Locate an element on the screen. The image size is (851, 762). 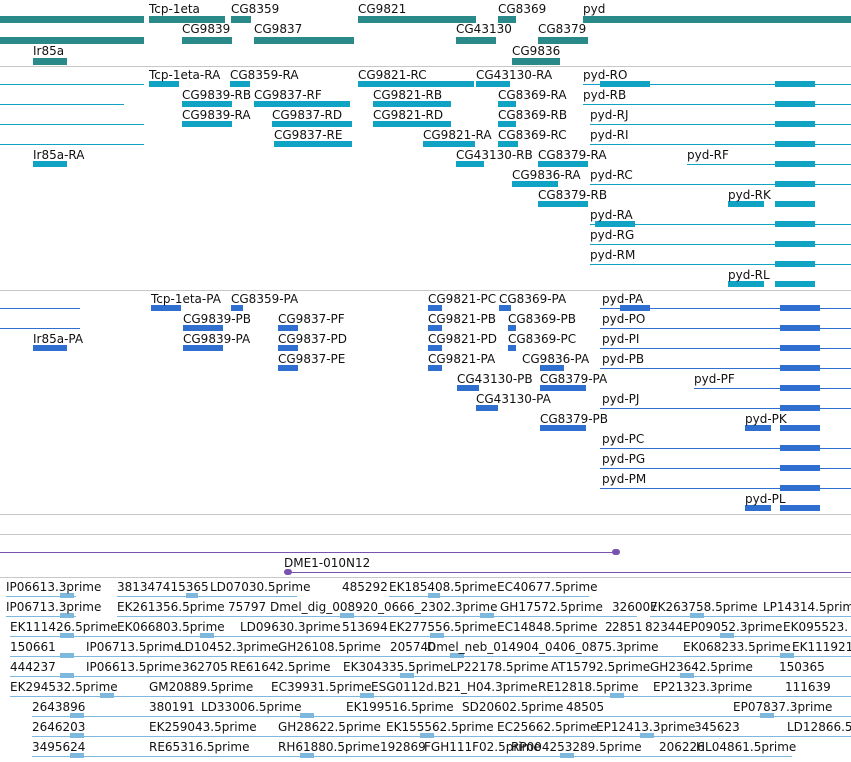
est-label: 192869 is located at coordinates (403, 747).